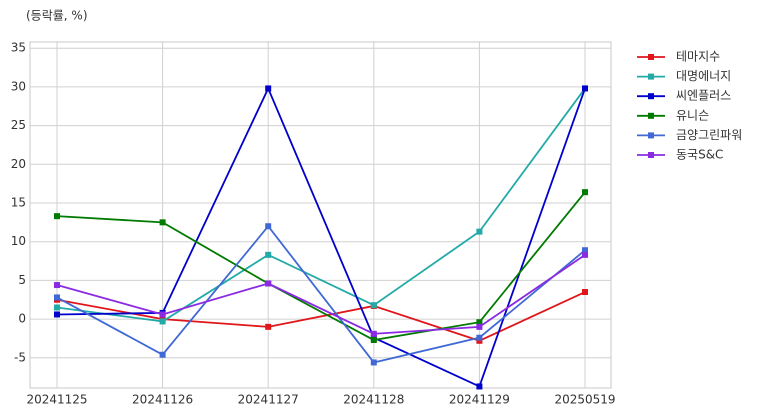 This screenshot has width=775, height=416. Describe the element at coordinates (18, 164) in the screenshot. I see `y-tick-label: 20` at that location.